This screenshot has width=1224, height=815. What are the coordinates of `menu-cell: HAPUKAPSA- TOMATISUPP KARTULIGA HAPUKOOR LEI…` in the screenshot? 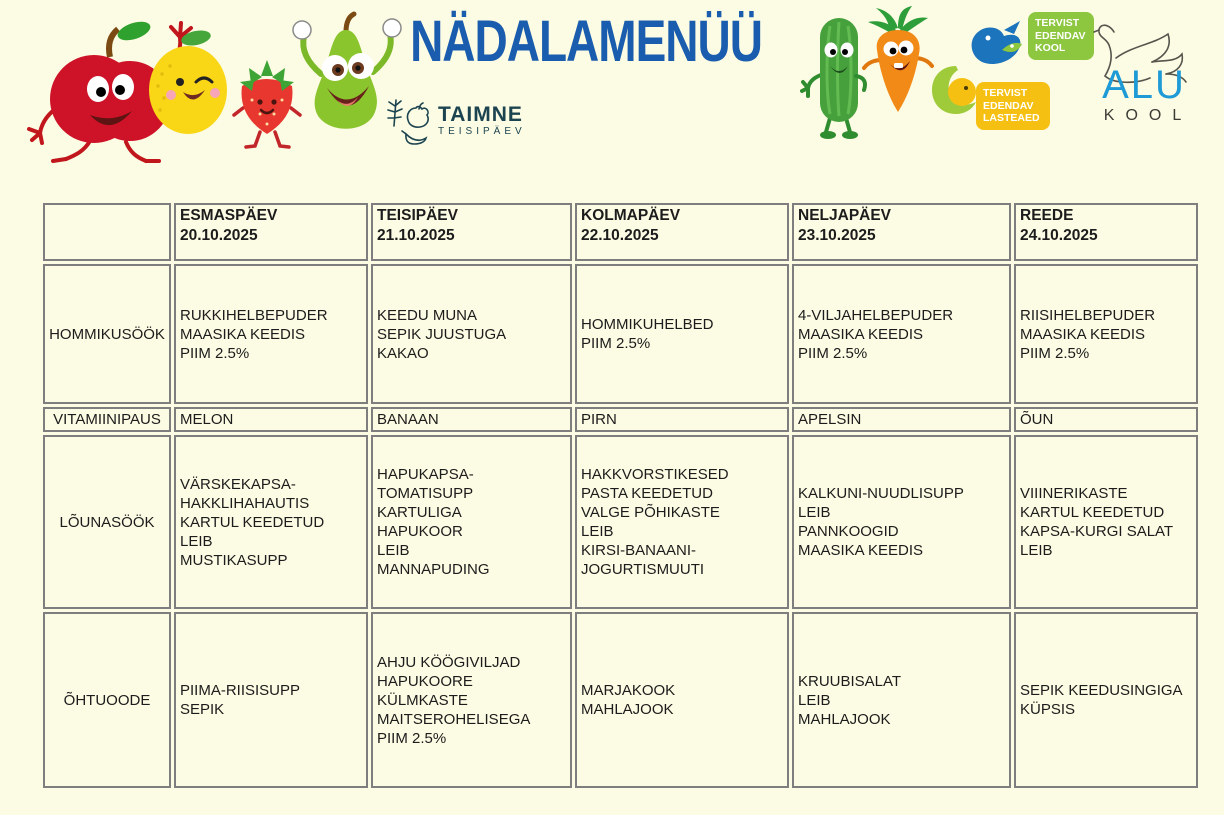 It's located at (471, 522).